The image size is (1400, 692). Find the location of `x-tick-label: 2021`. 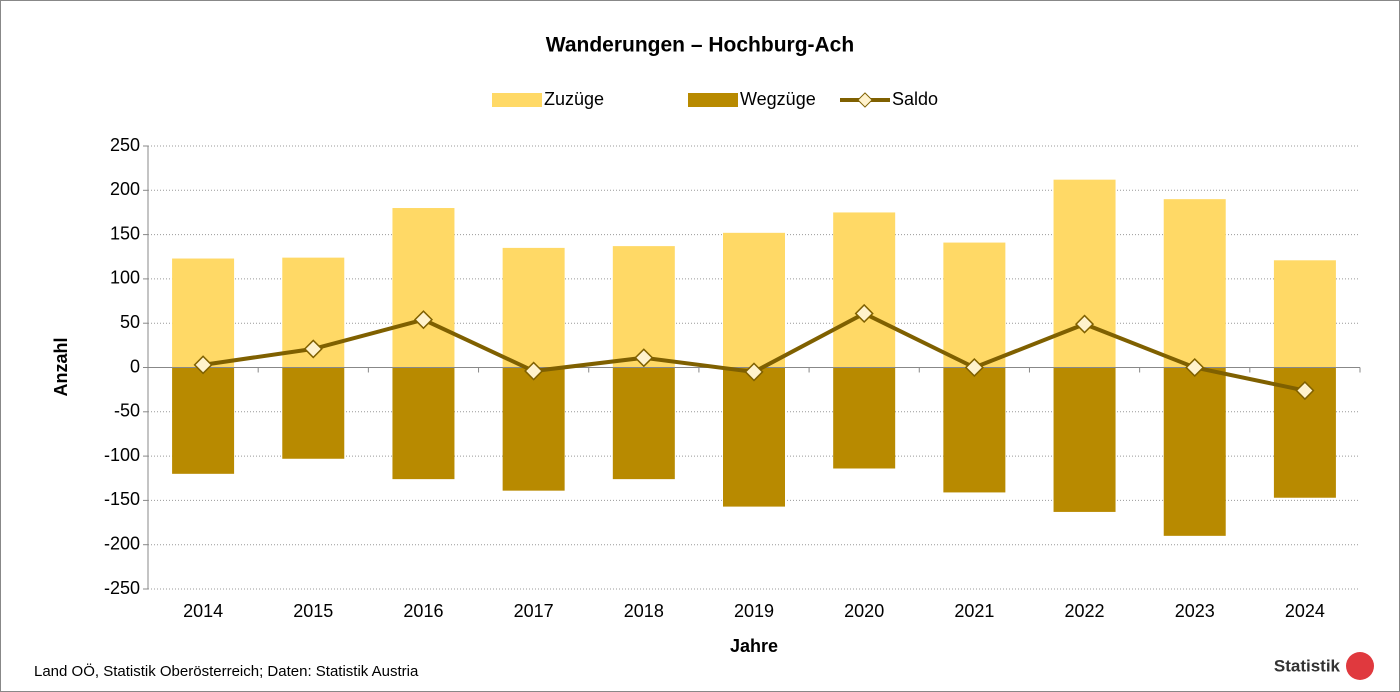

x-tick-label: 2021 is located at coordinates (974, 611).